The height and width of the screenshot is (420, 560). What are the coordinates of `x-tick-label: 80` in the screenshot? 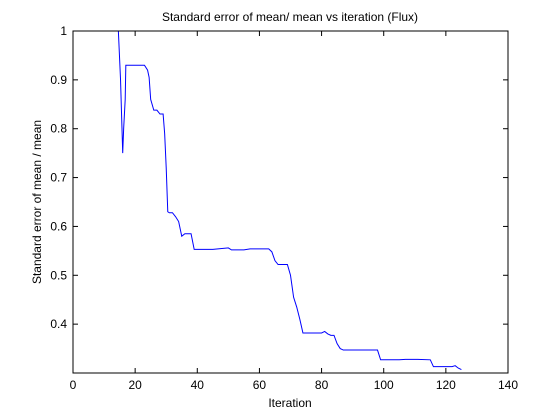 It's located at (322, 385).